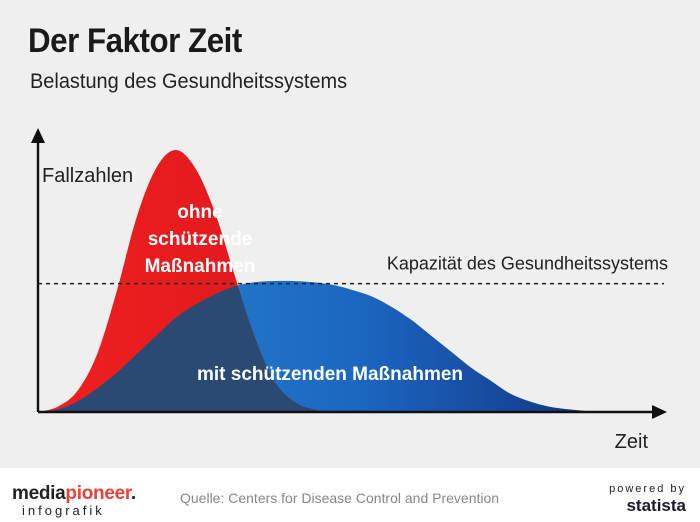 This screenshot has width=700, height=522. I want to click on series-label-mit-massnahmen: mit schützenden Maßnahmen, so click(330, 374).